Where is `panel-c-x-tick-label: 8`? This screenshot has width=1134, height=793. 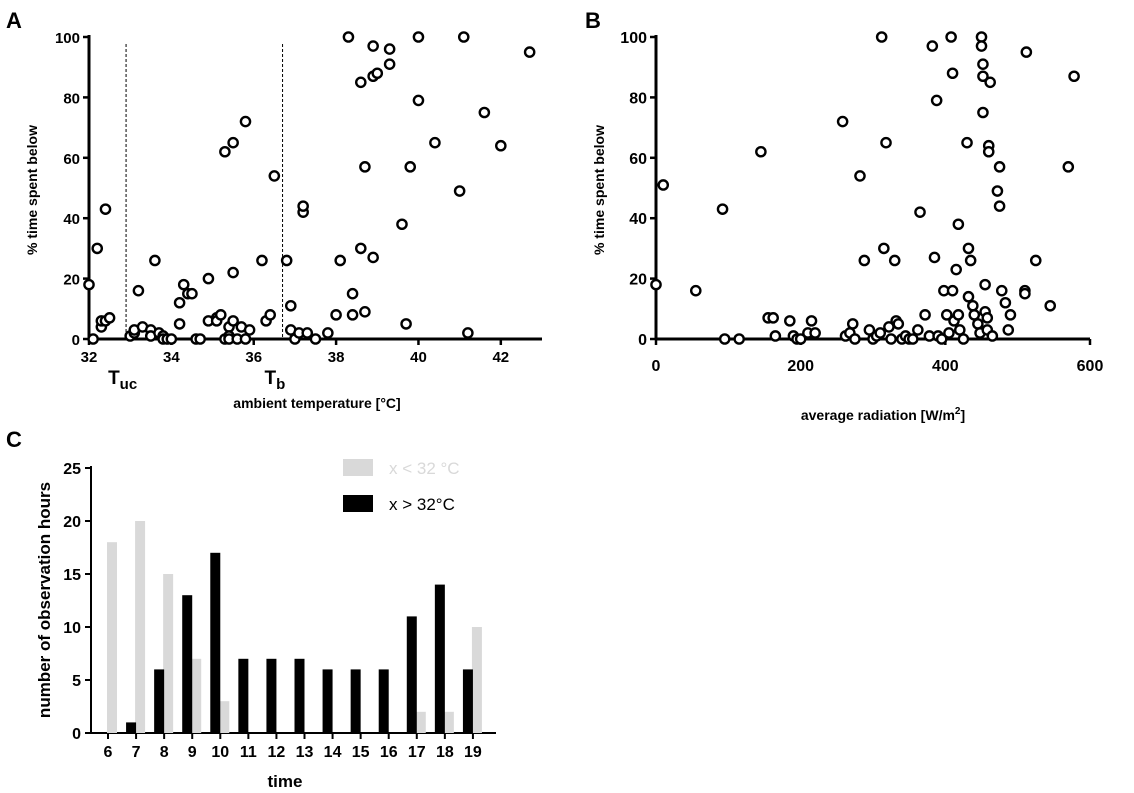
panel-c-x-tick-label: 8 is located at coordinates (164, 752).